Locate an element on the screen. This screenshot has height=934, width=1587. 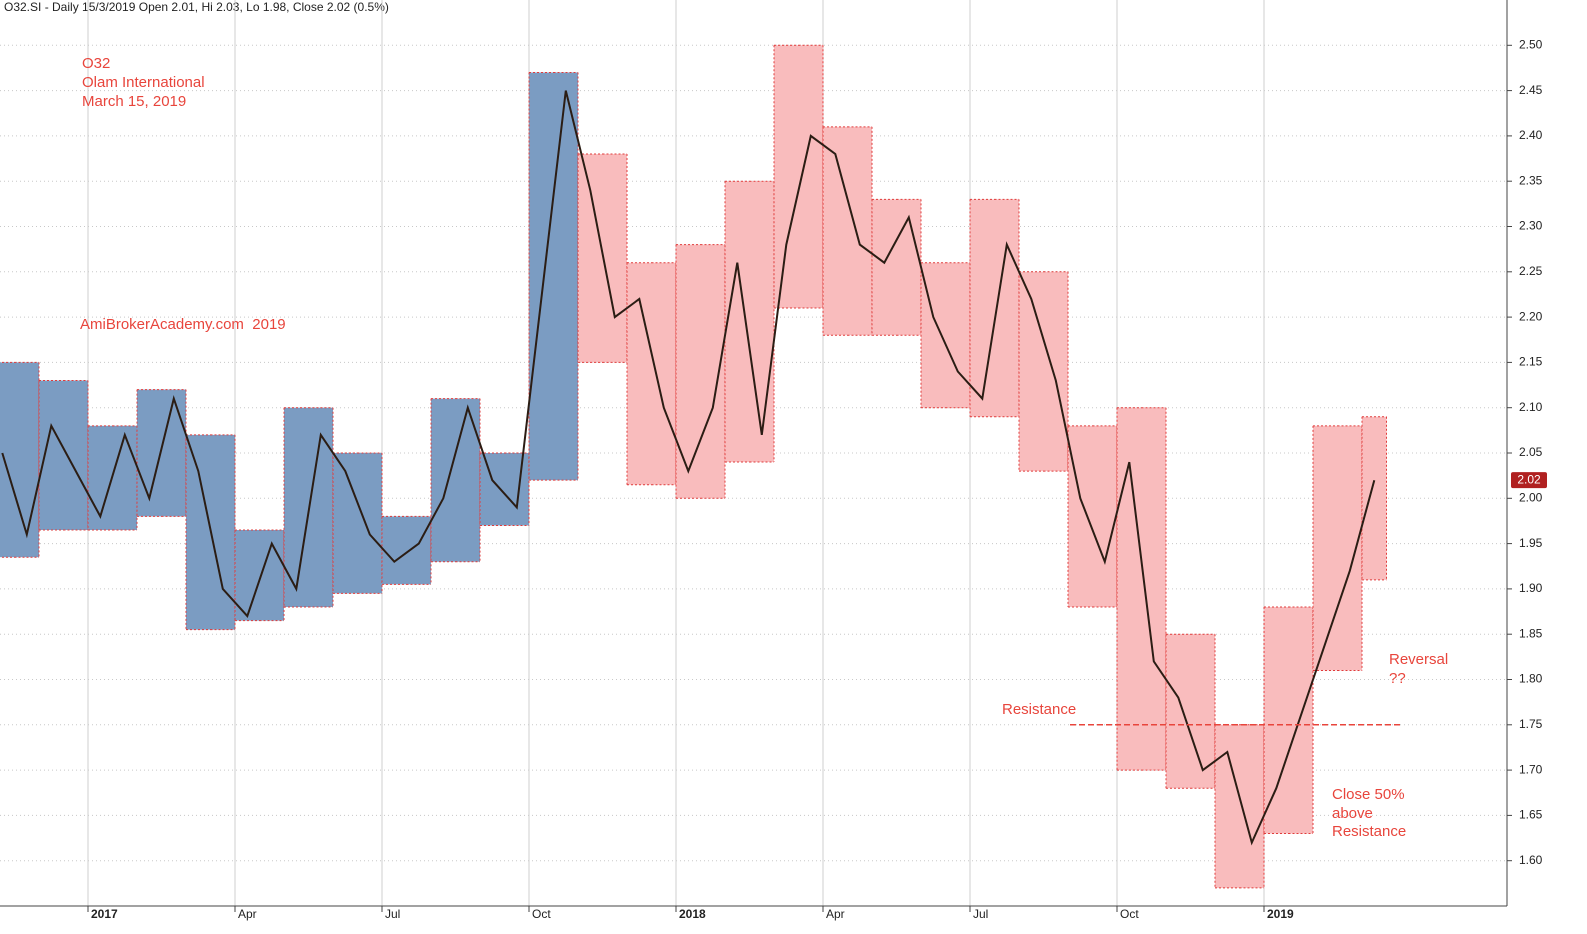
x-tick-label: 2018 is located at coordinates (692, 914).